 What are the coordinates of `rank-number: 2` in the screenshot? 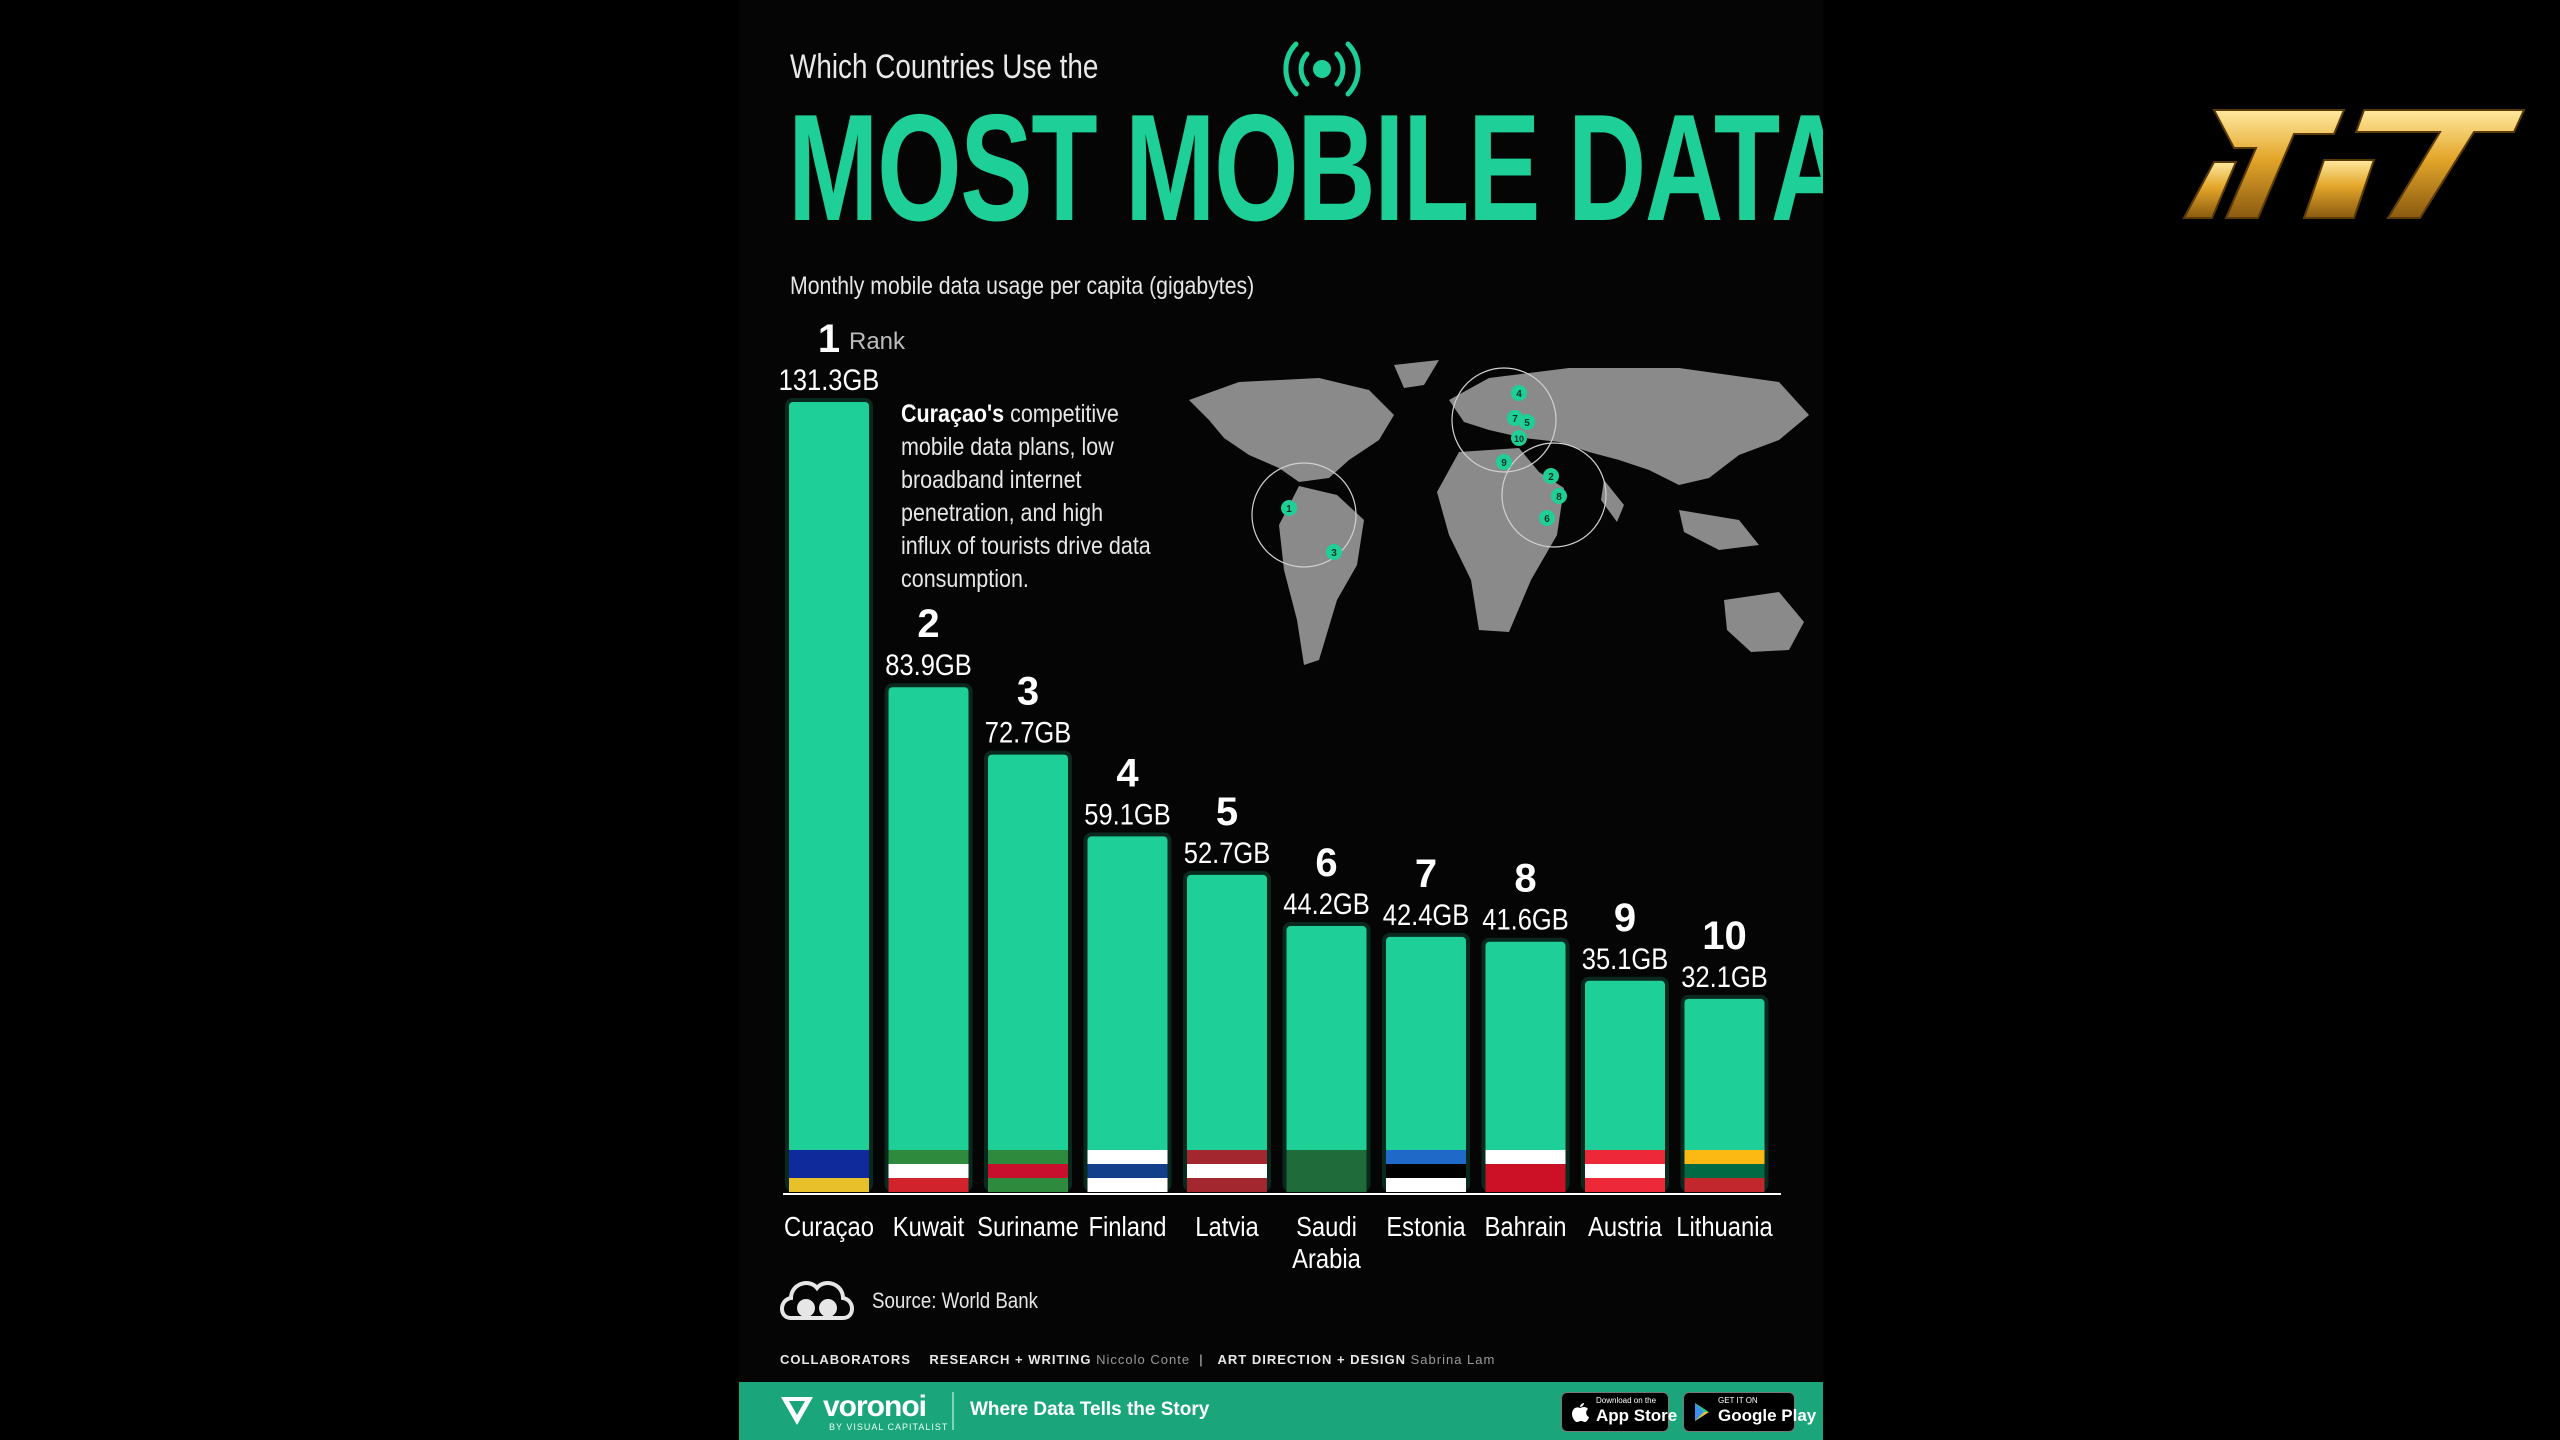 It's located at (928, 624).